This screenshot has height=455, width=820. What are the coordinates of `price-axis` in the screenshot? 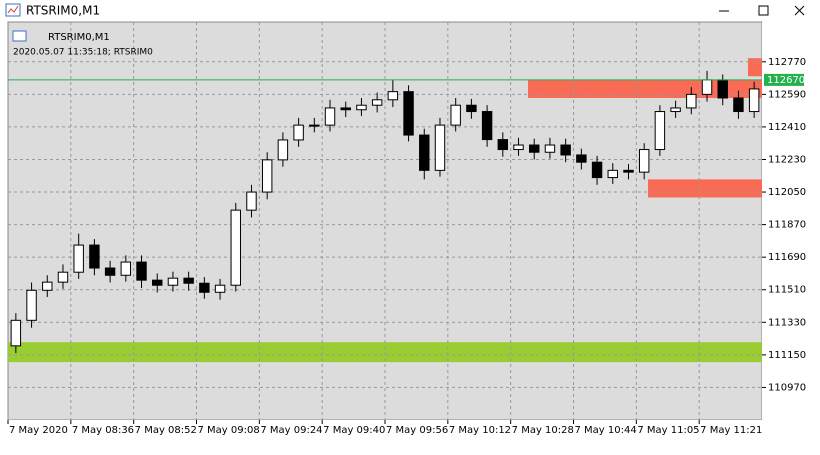 It's located at (791, 221).